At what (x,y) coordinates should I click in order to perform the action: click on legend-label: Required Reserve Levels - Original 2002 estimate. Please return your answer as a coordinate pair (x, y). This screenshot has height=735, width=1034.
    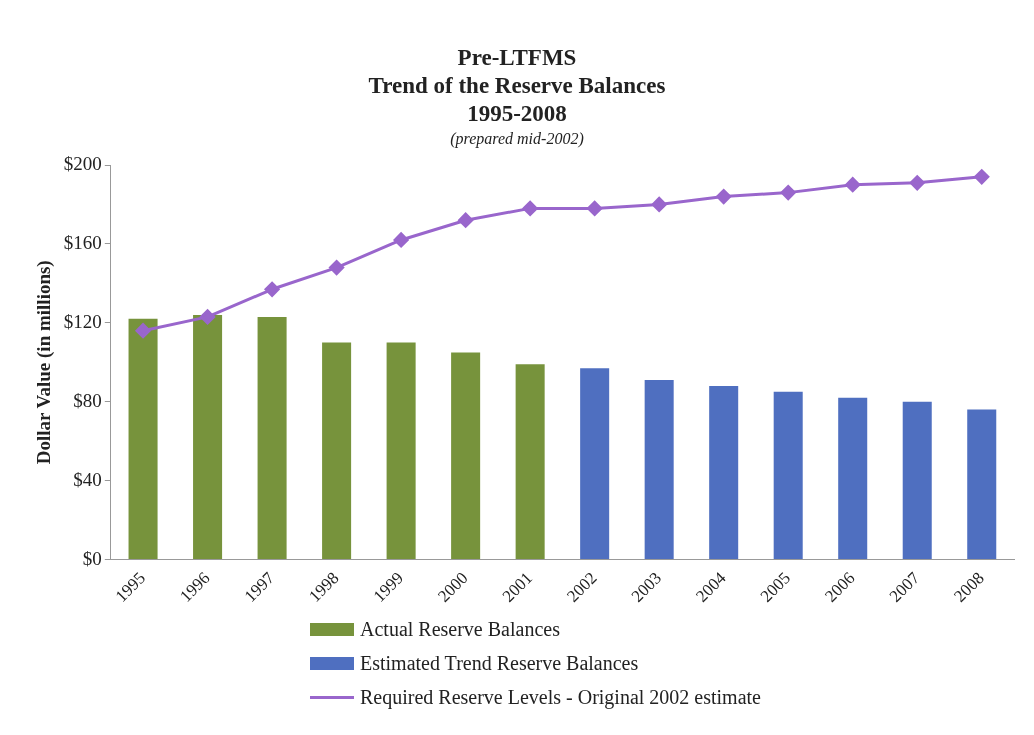
    Looking at the image, I should click on (560, 697).